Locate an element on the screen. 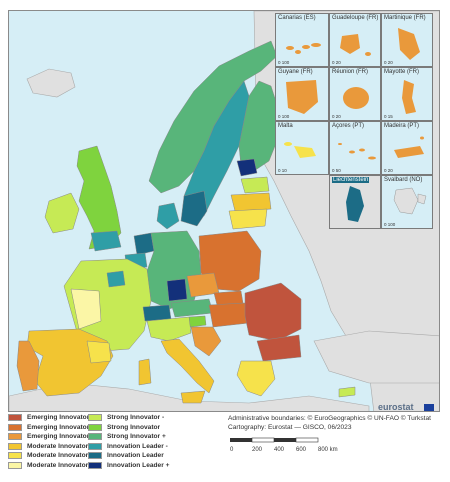 This screenshot has height=482, width=450. legend-item: Innovation Leader - is located at coordinates (128, 446).